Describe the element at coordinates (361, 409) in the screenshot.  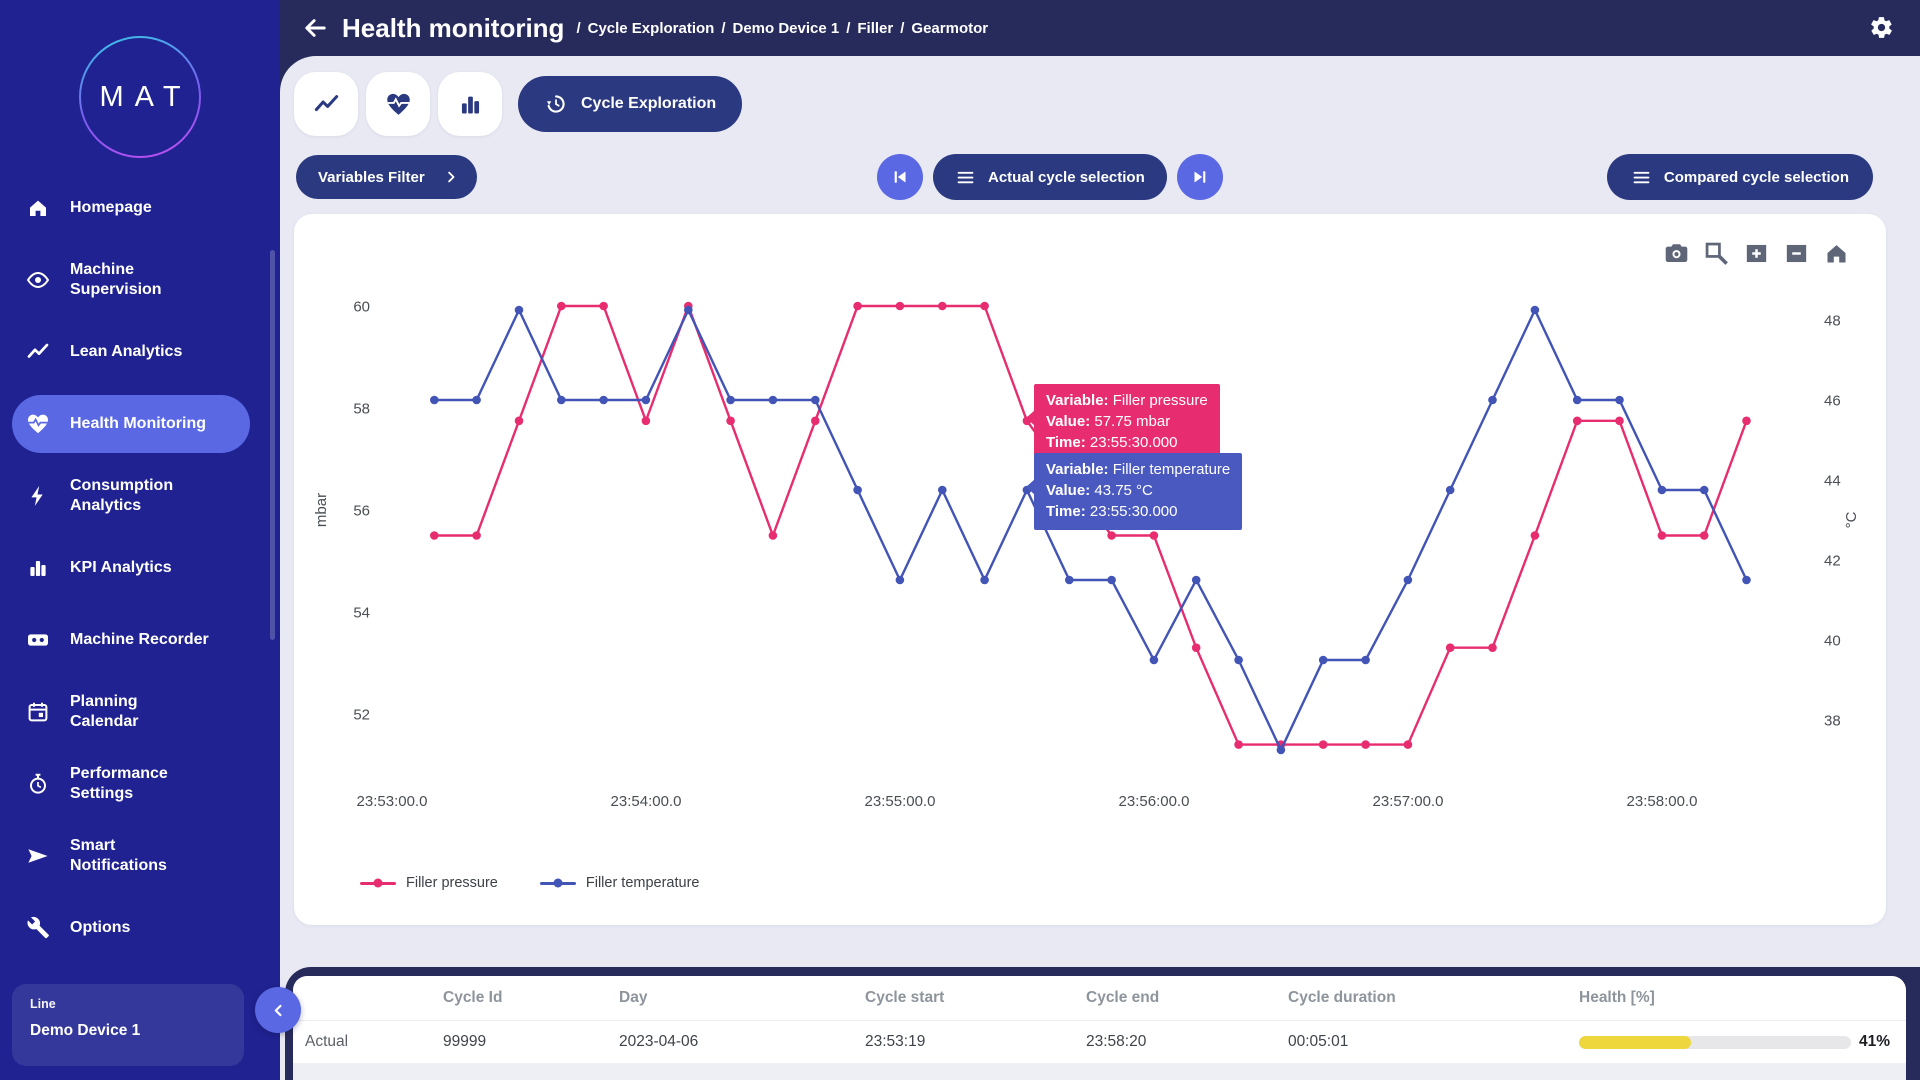
I see `svg-text: 58` at that location.